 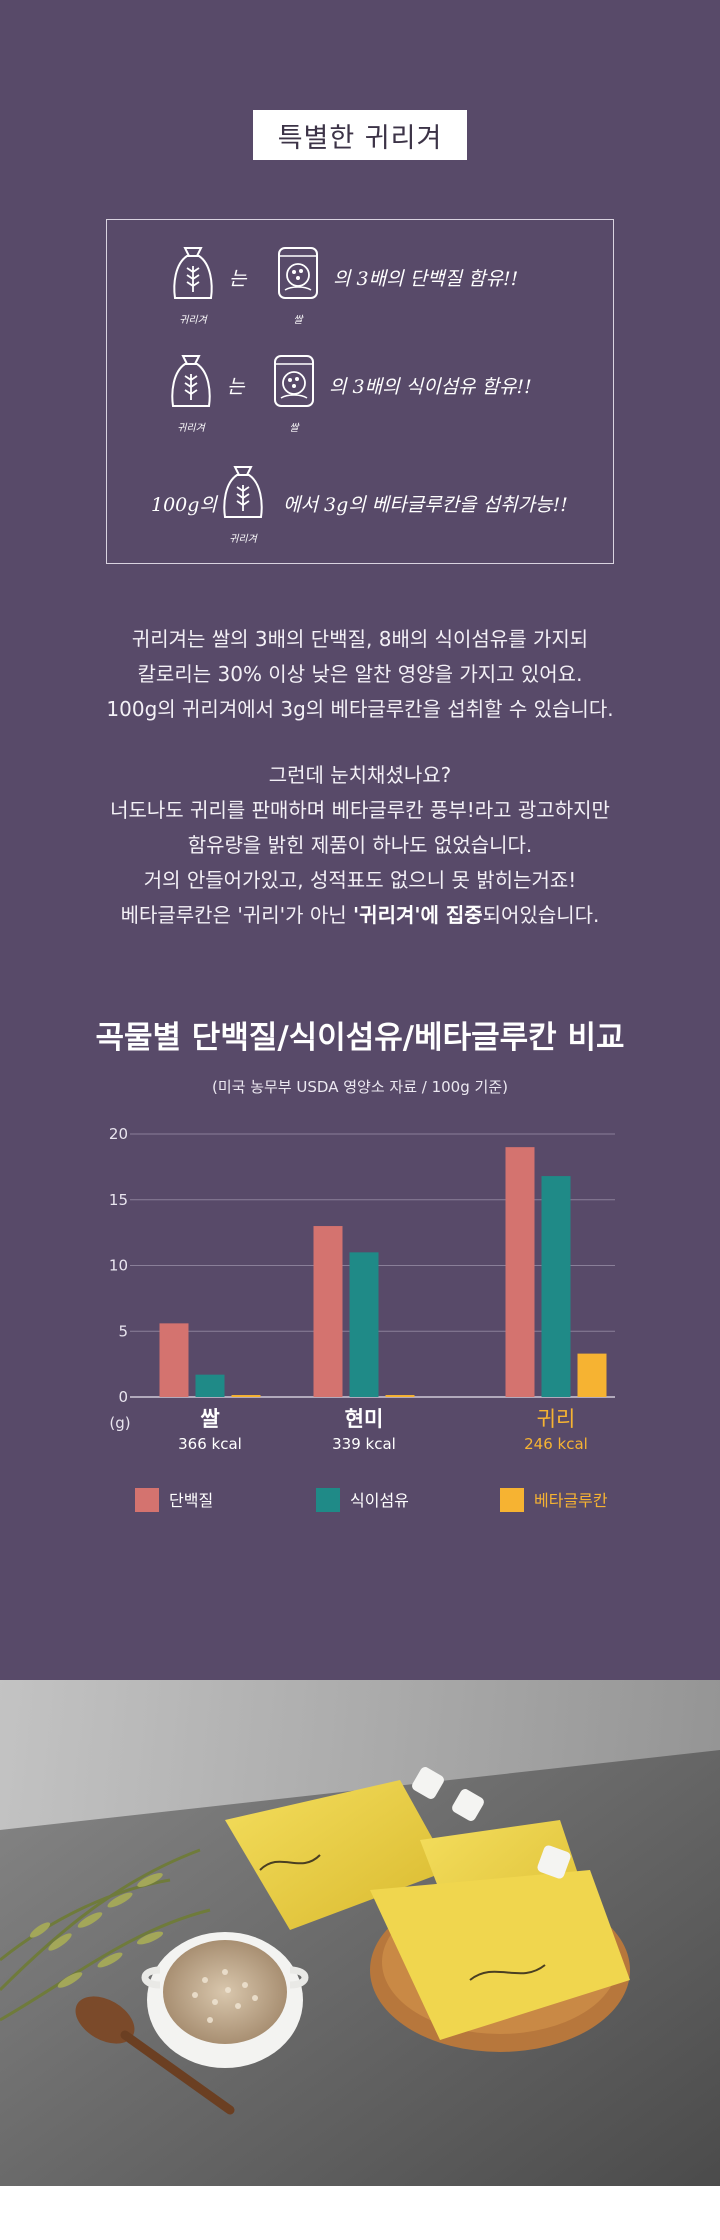 What do you see at coordinates (123, 1331) in the screenshot?
I see `y-tick-label: 5` at bounding box center [123, 1331].